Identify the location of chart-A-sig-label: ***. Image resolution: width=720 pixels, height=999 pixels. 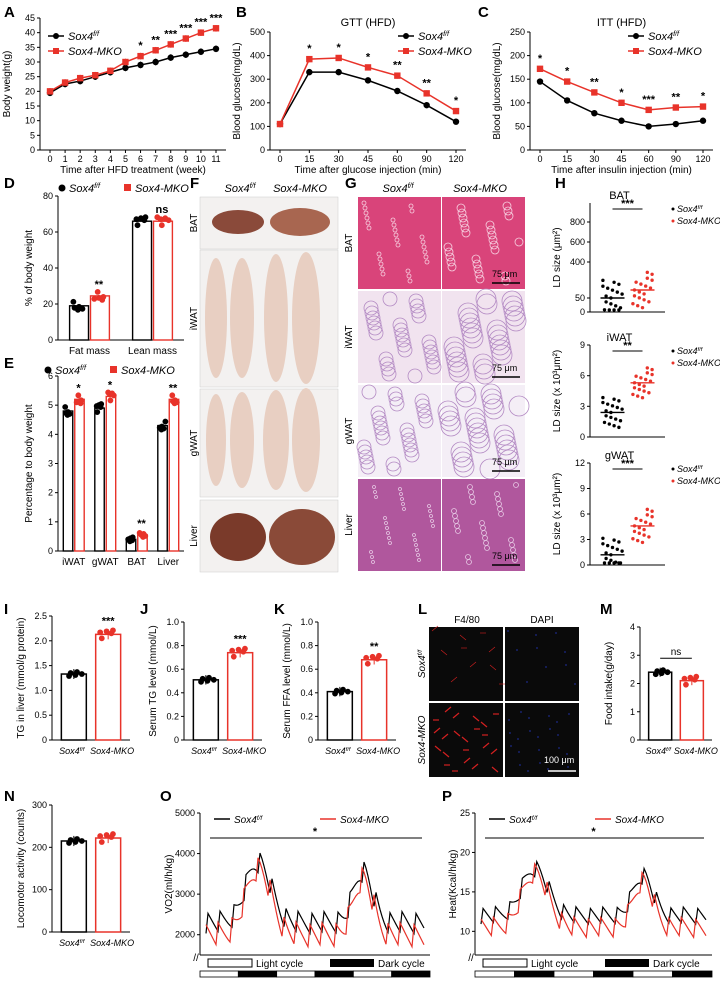
(201, 23).